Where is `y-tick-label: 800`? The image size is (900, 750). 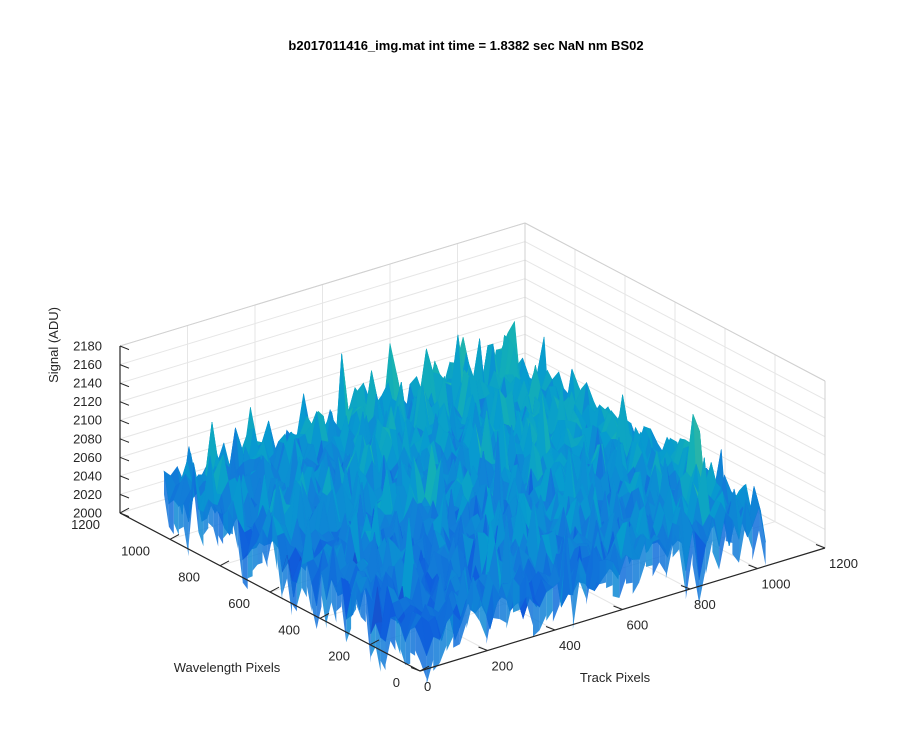
y-tick-label: 800 is located at coordinates (189, 577).